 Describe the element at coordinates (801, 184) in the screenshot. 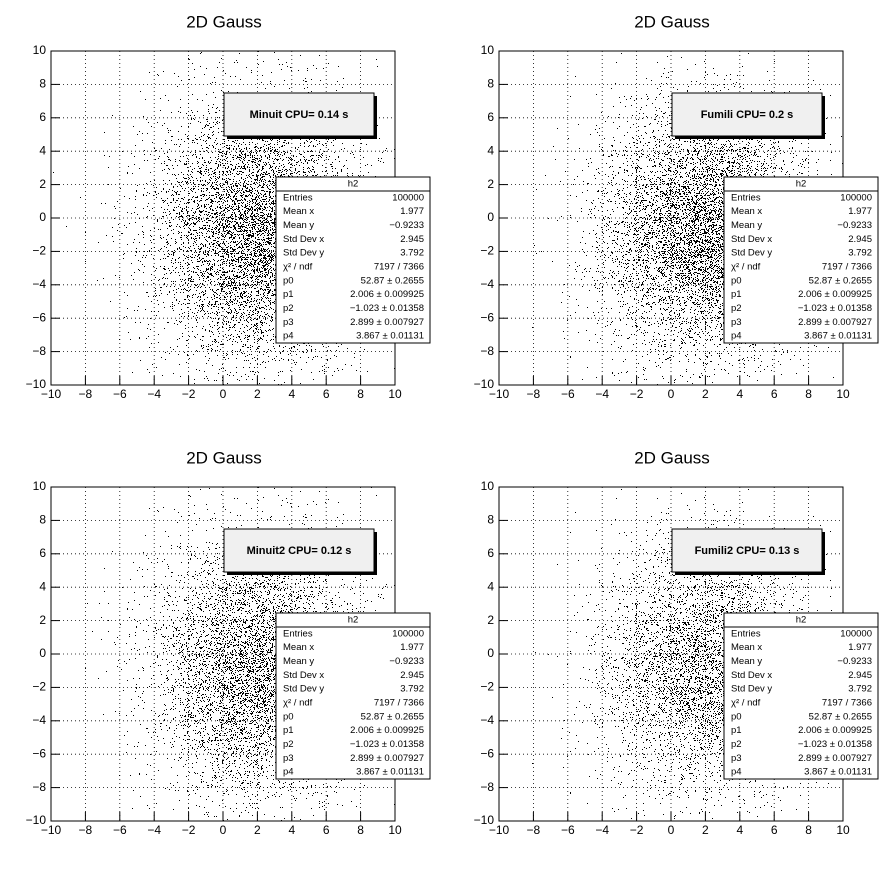

I see `stats-title: h2` at that location.